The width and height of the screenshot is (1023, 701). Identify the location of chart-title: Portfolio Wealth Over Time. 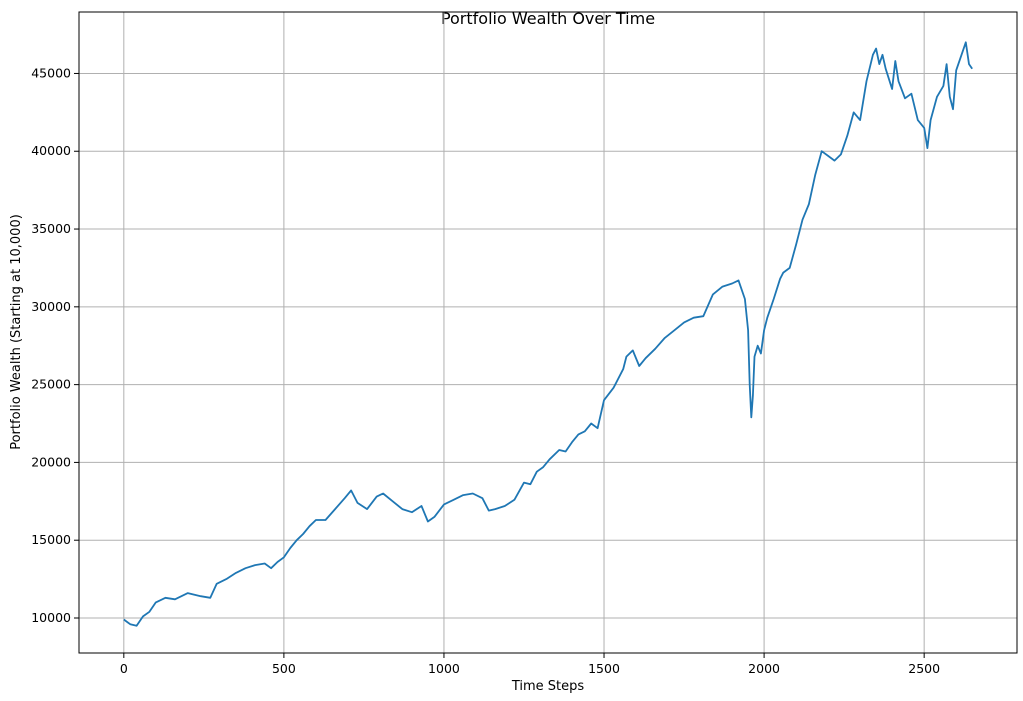
(548, 18).